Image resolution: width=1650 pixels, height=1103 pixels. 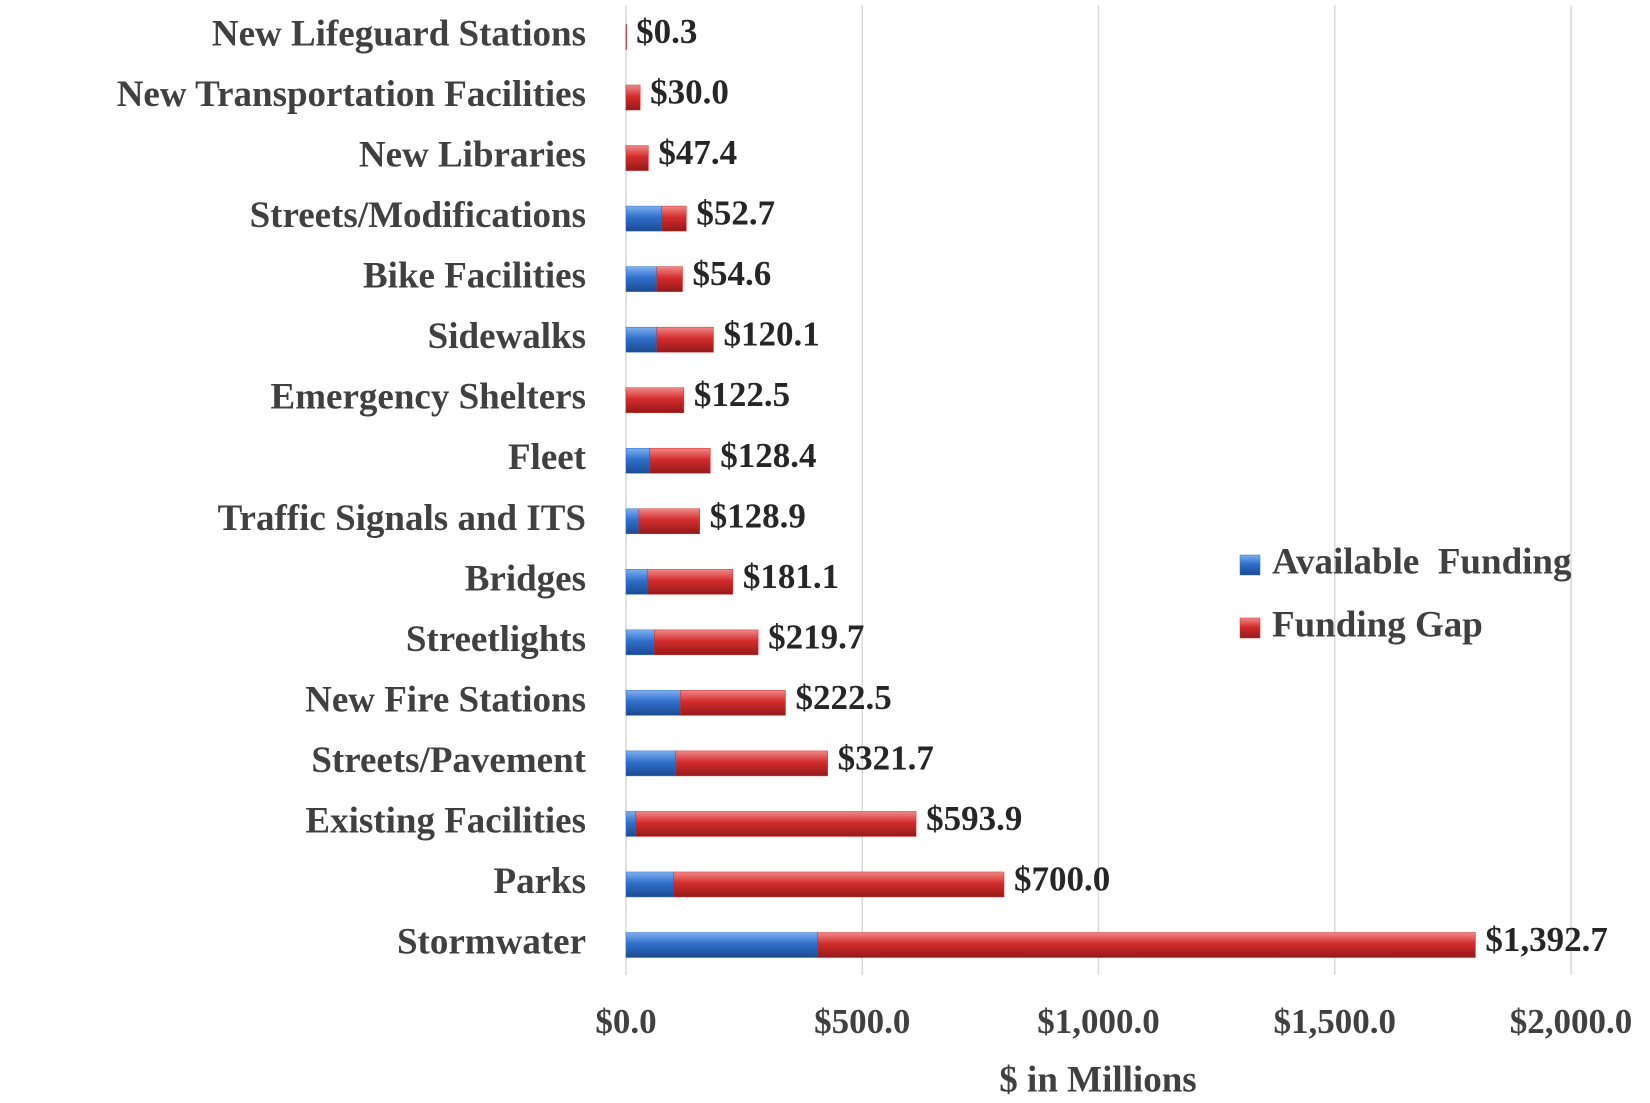 What do you see at coordinates (1062, 878) in the screenshot?
I see `data-label: $700.0` at bounding box center [1062, 878].